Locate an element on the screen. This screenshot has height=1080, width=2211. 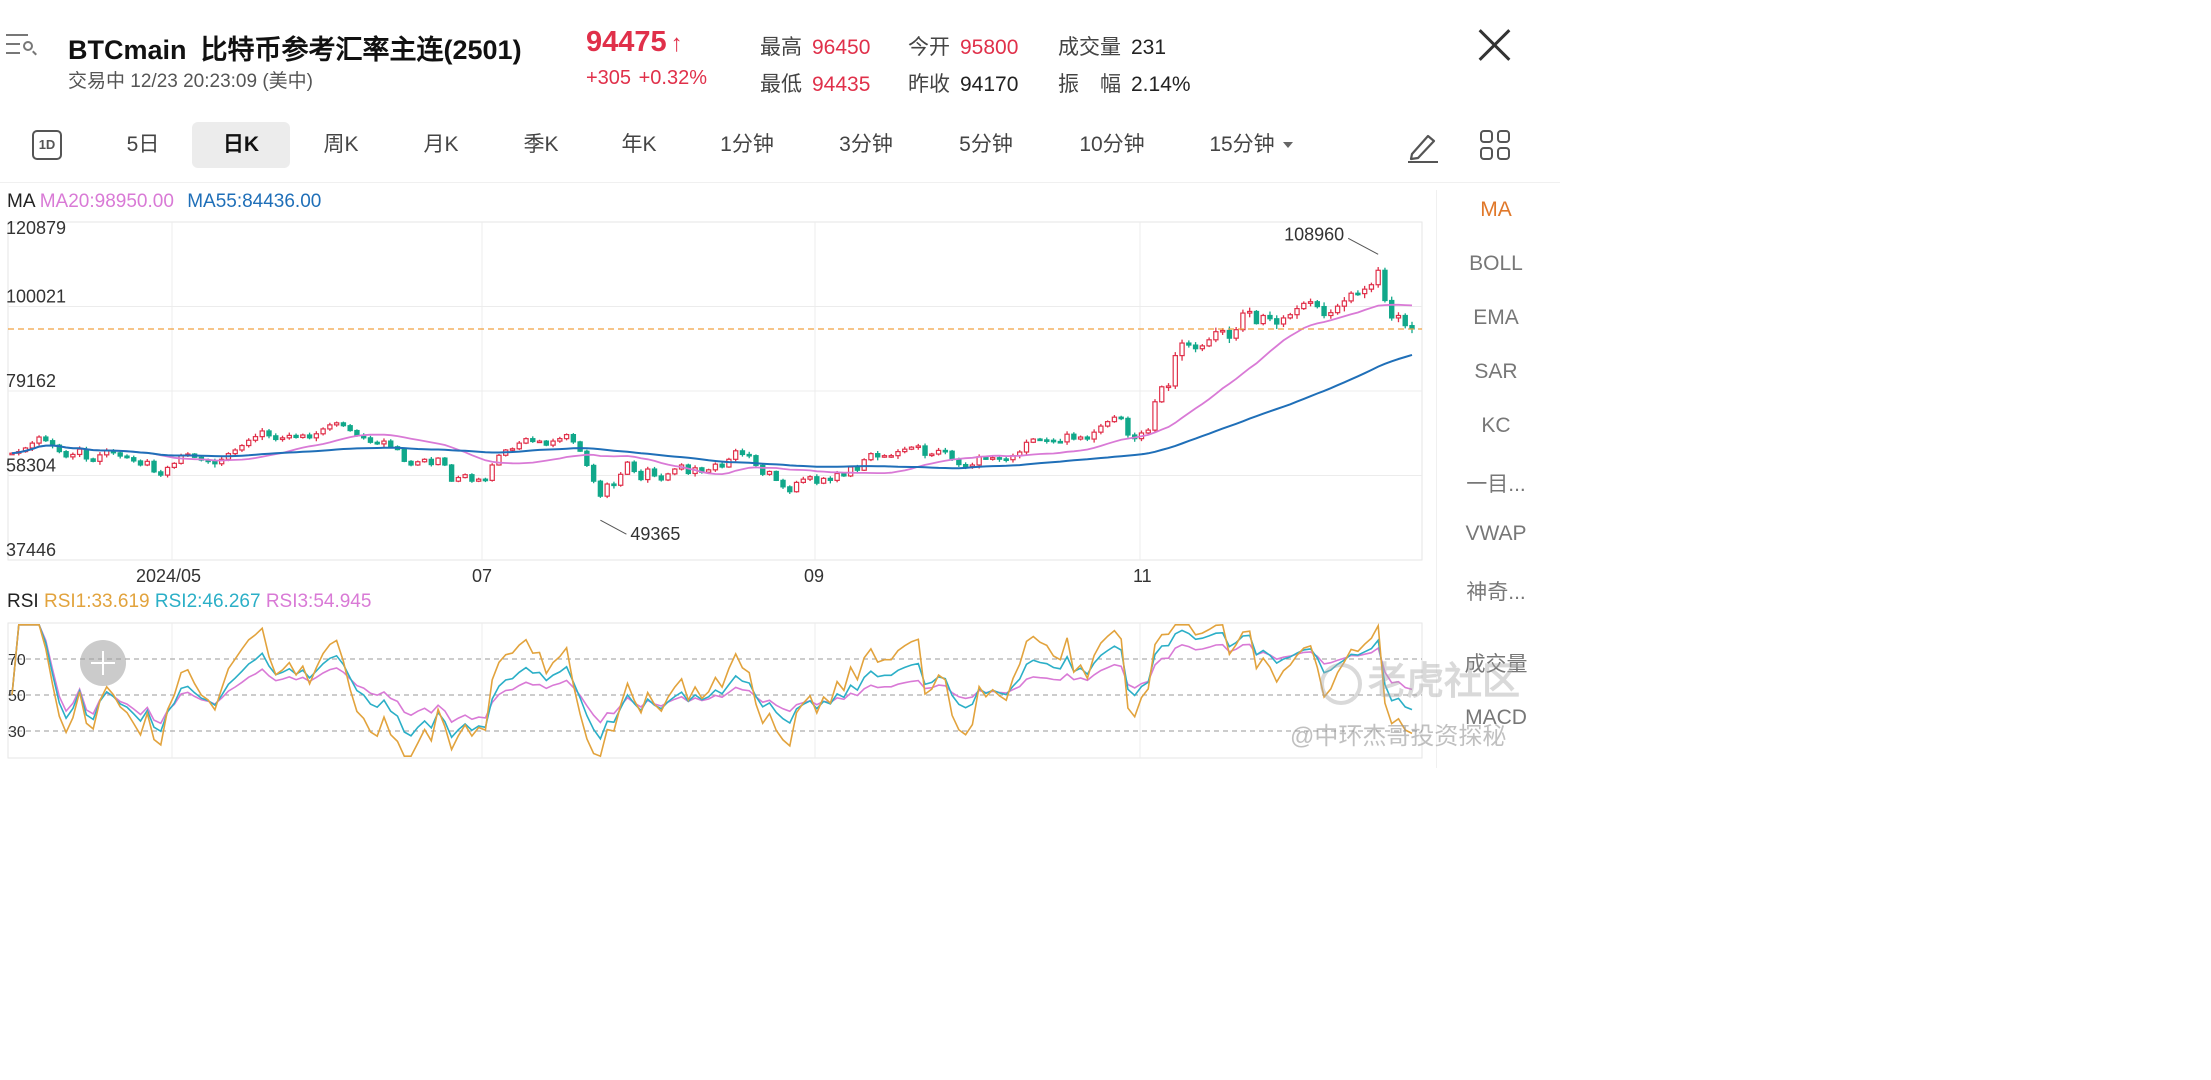
tab-15min: 15分钟 is located at coordinates (1251, 145).